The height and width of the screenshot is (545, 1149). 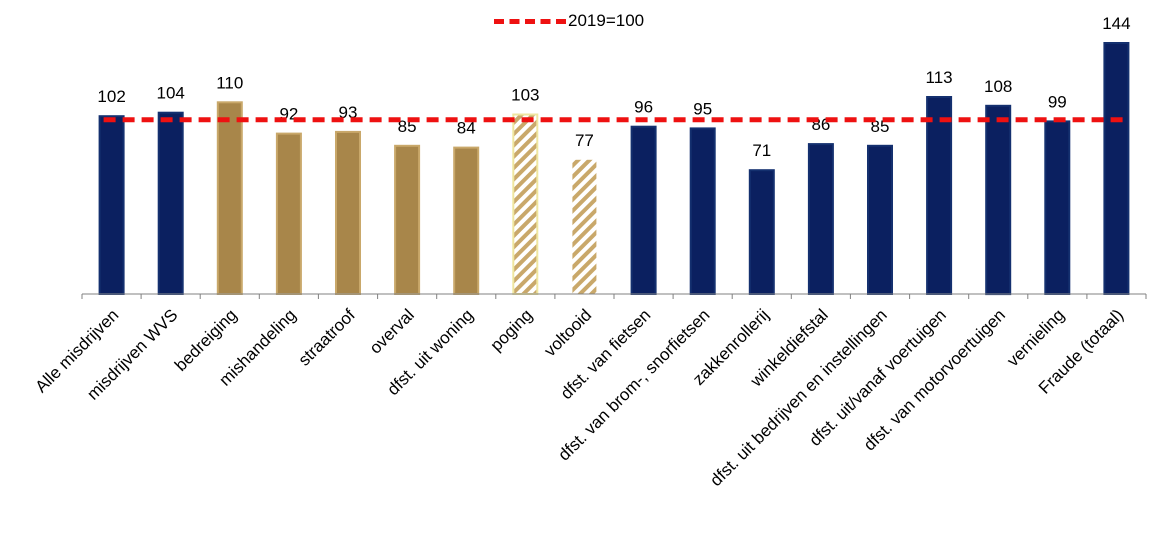 What do you see at coordinates (229, 82) in the screenshot?
I see `value-label-bedreiging: 110` at bounding box center [229, 82].